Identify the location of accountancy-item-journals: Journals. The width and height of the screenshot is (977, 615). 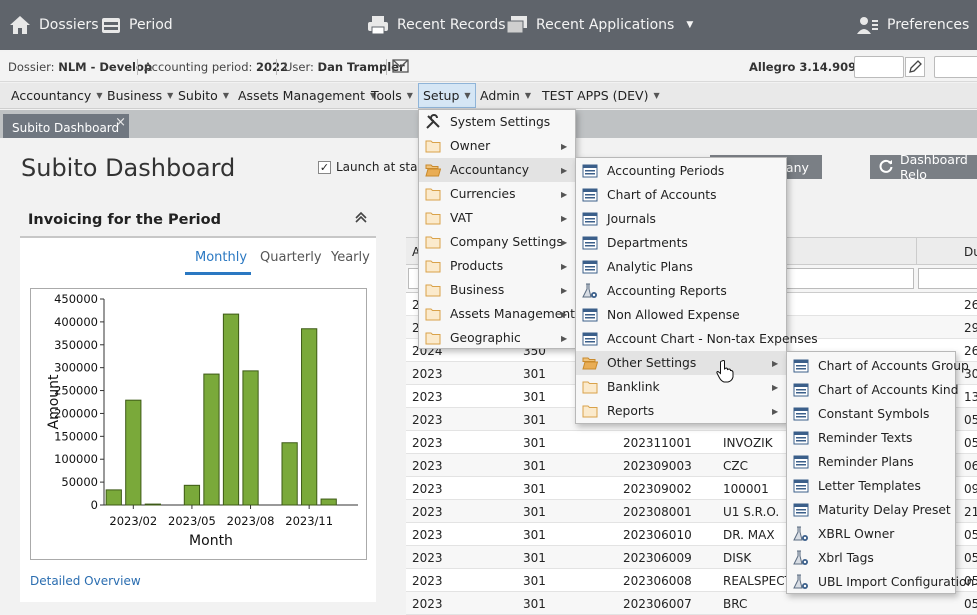
(681, 219).